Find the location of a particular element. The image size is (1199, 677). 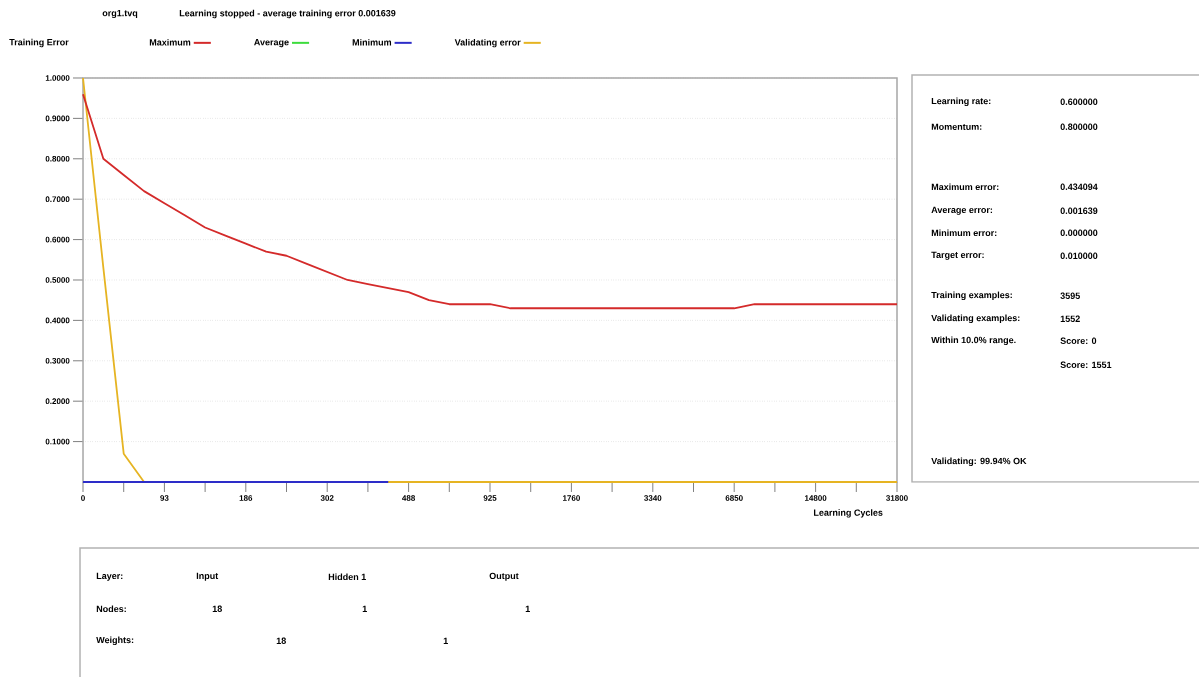

text: Training examples: is located at coordinates (971, 296).